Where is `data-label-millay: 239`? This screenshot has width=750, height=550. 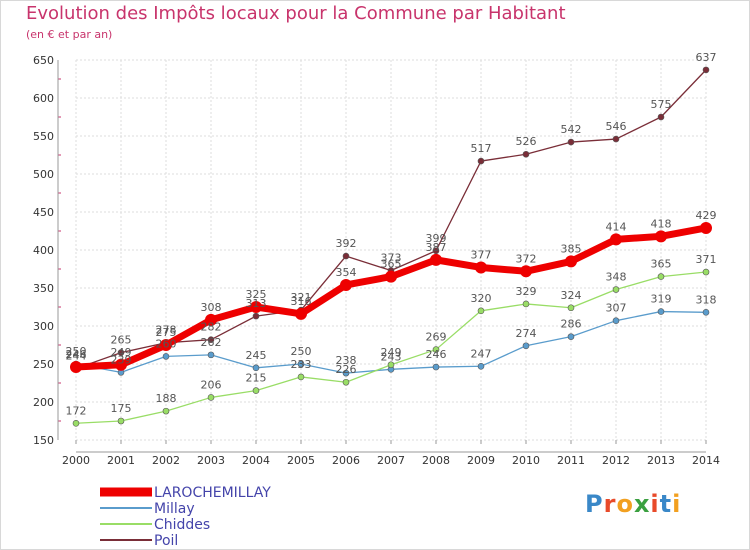 data-label-millay: 239 is located at coordinates (121, 359).